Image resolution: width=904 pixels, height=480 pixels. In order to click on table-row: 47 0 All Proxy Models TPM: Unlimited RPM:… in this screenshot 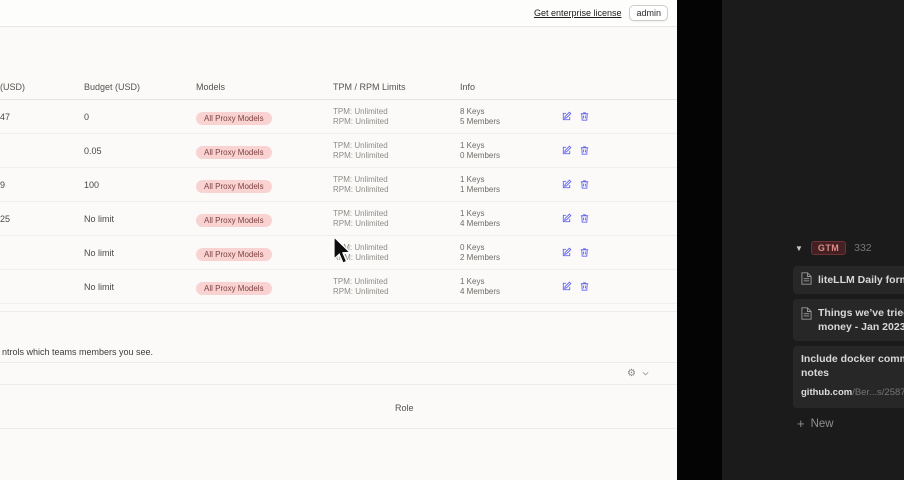, I will do `click(338, 117)`.